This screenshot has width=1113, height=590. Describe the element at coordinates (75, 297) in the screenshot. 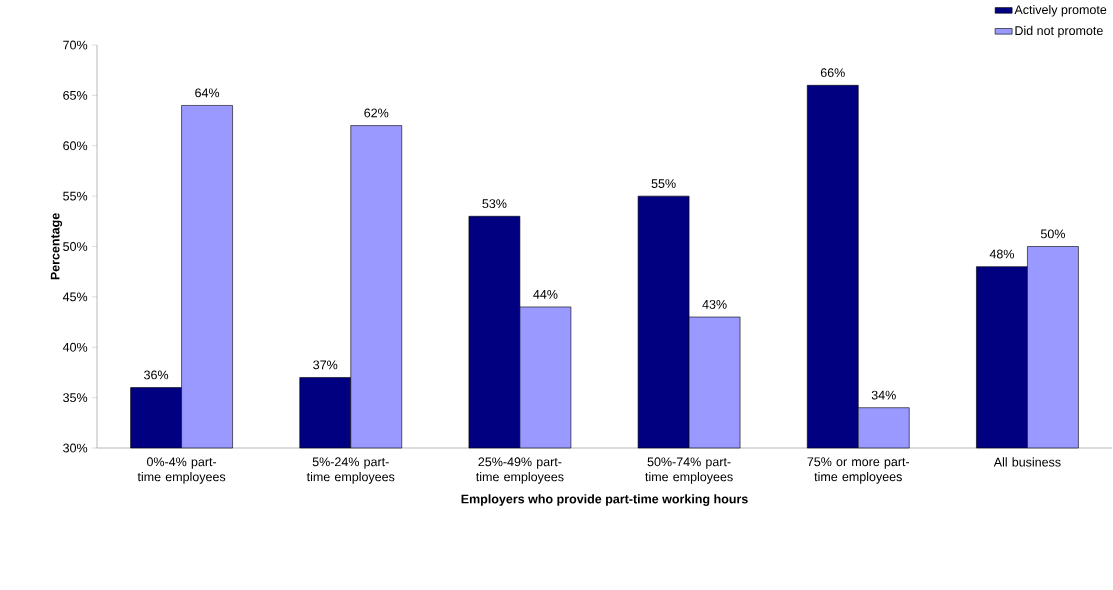

I see `y-tick-label: 45%` at that location.